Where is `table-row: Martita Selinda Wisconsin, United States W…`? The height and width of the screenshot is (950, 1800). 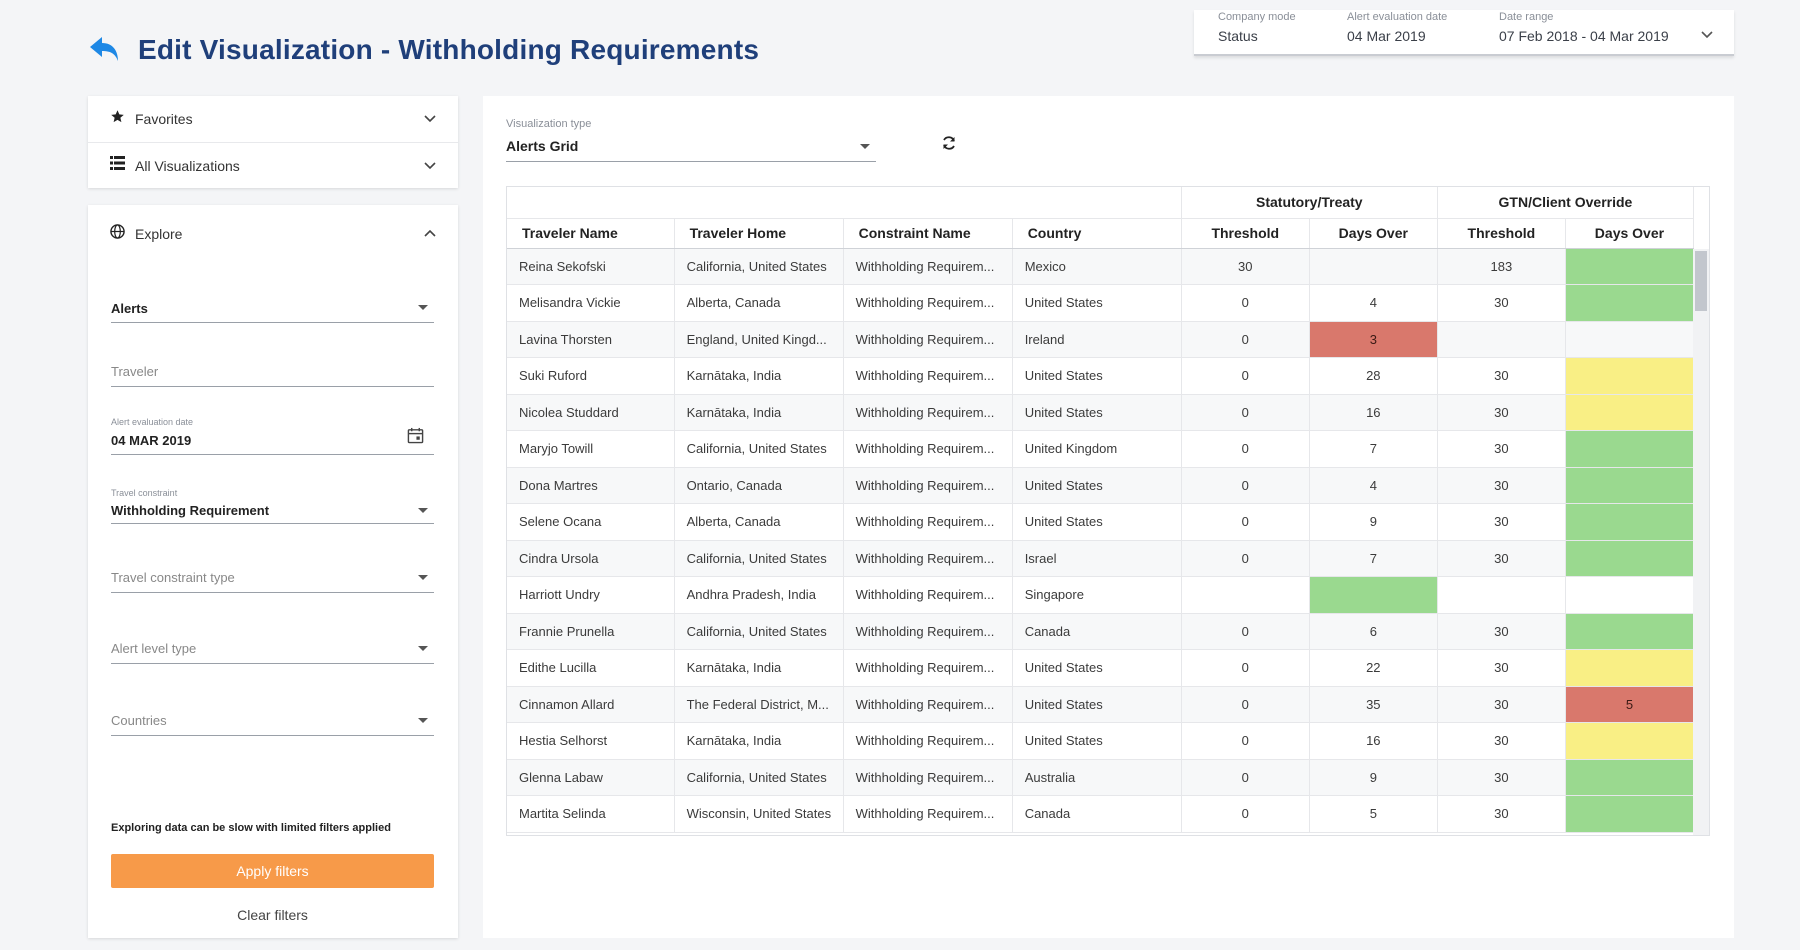
table-row: Martita Selinda Wisconsin, United States W… is located at coordinates (1101, 814).